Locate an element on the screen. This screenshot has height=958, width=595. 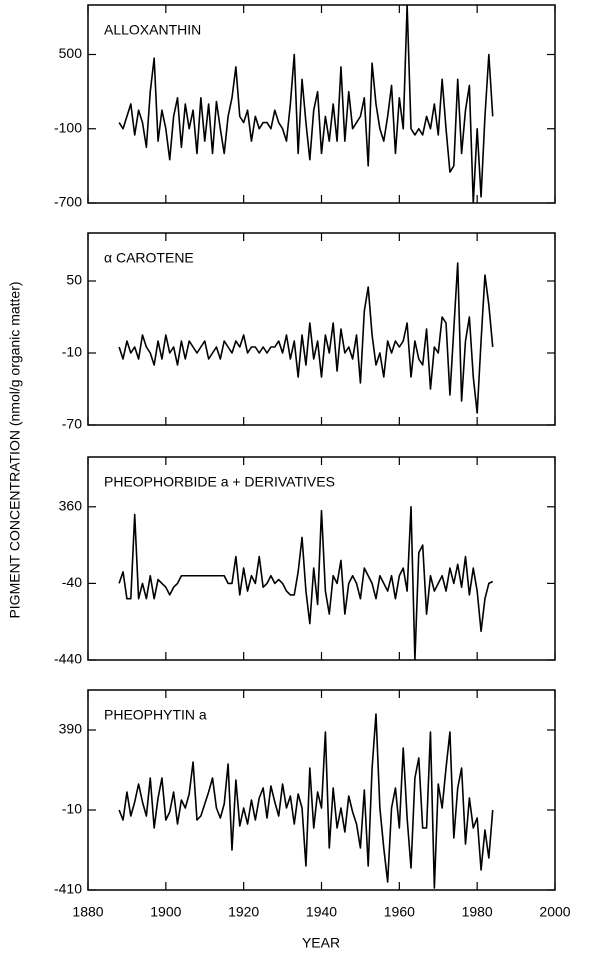
y-tick-label: -40 is located at coordinates (72, 582).